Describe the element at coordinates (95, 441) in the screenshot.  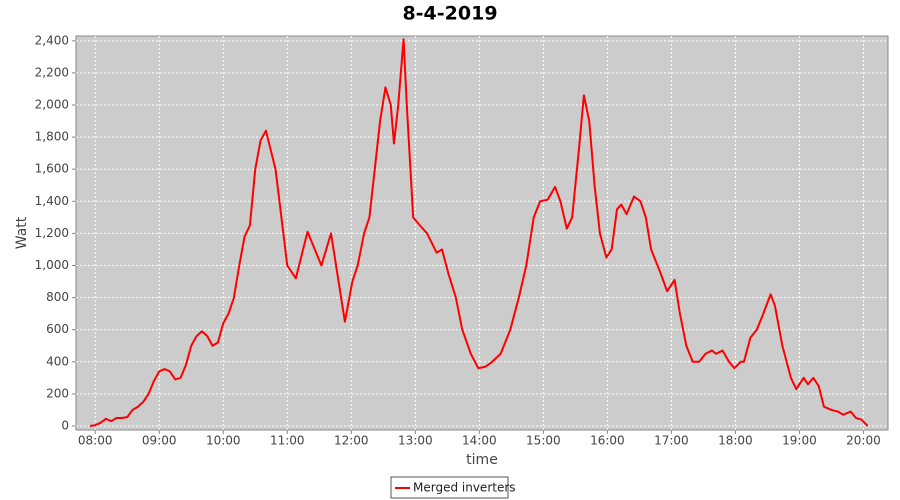
I see `x-tick-label: 08:00` at that location.